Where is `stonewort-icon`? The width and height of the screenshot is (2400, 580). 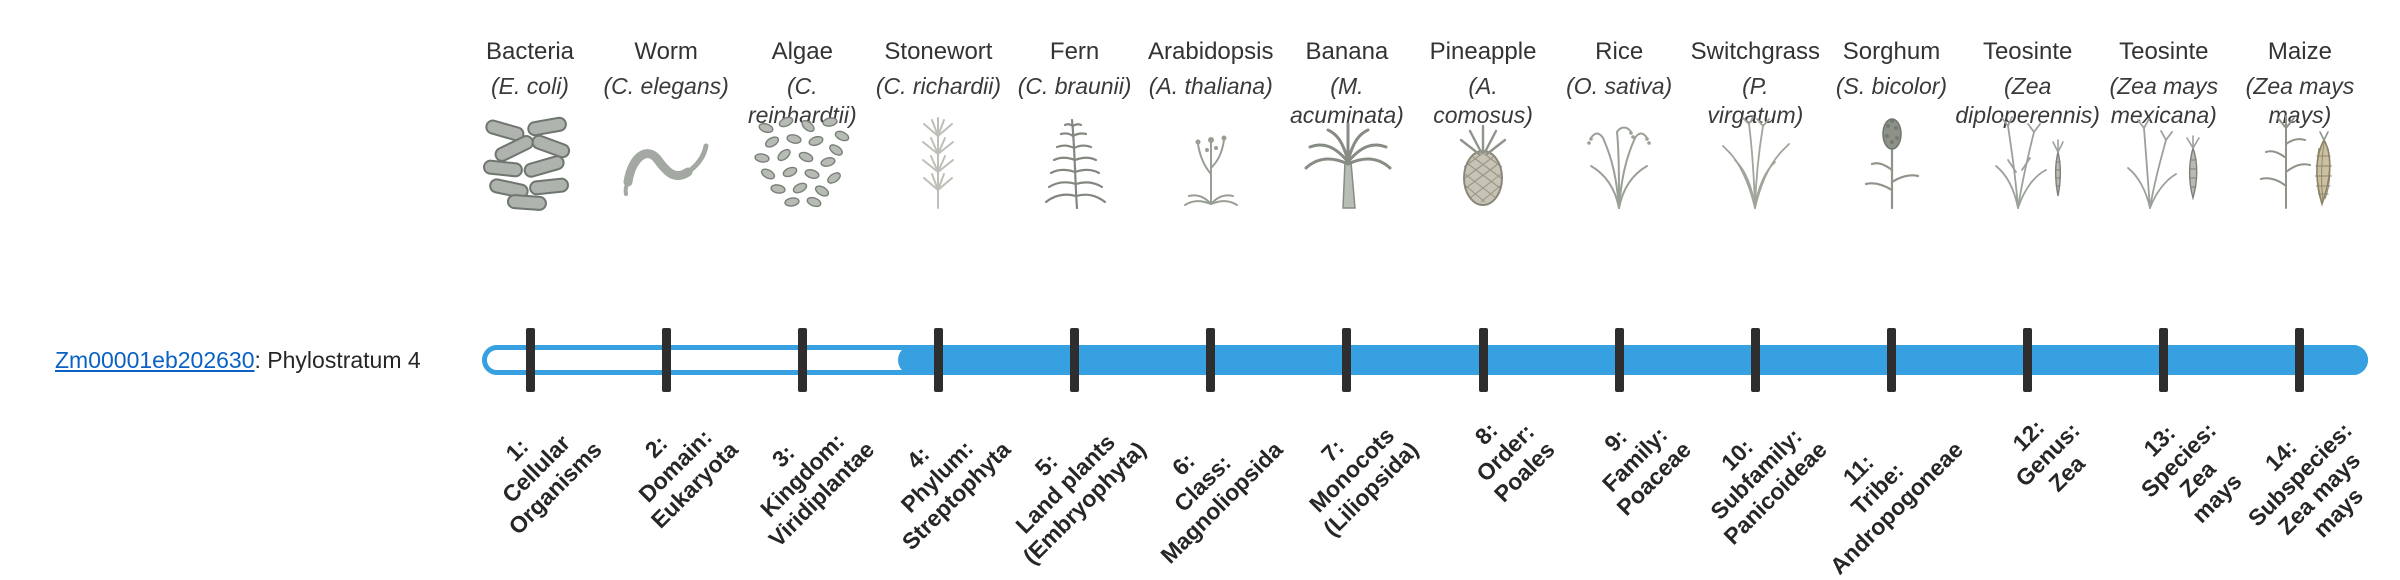 stonewort-icon is located at coordinates (938, 162).